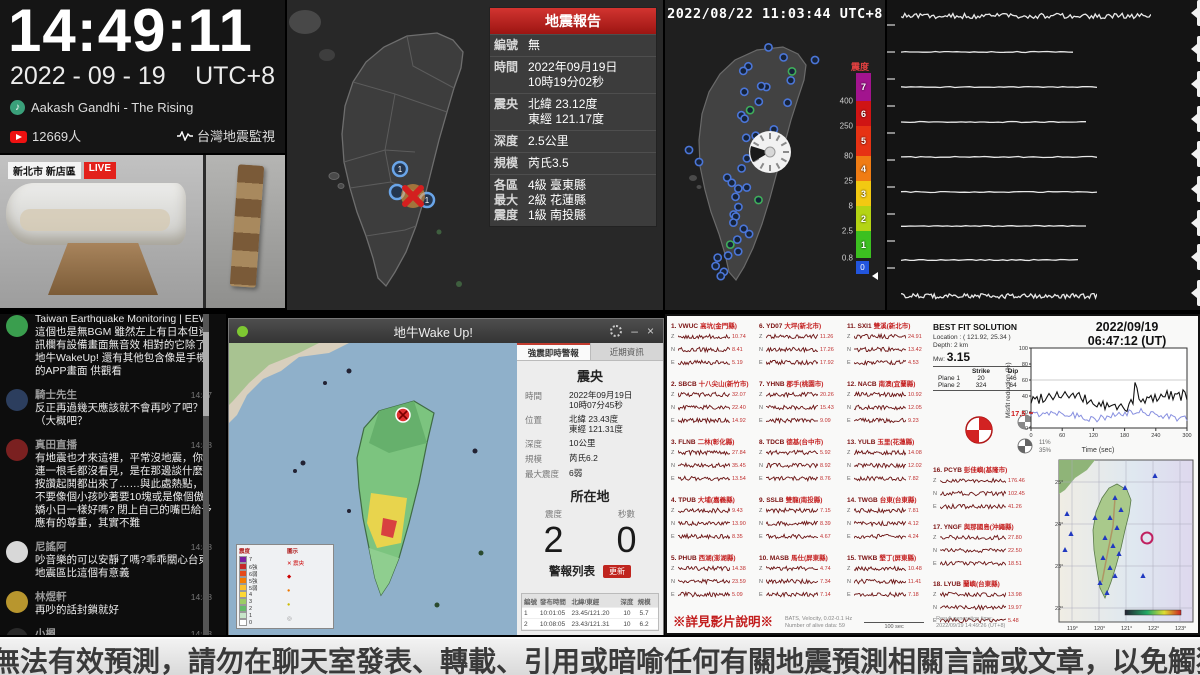 This screenshot has height=675, width=1200. What do you see at coordinates (1124, 545) in the screenshot?
I see `station-location-map: 25° 24° 23° 22° 119° 120° 121° 122° 123°` at bounding box center [1124, 545].